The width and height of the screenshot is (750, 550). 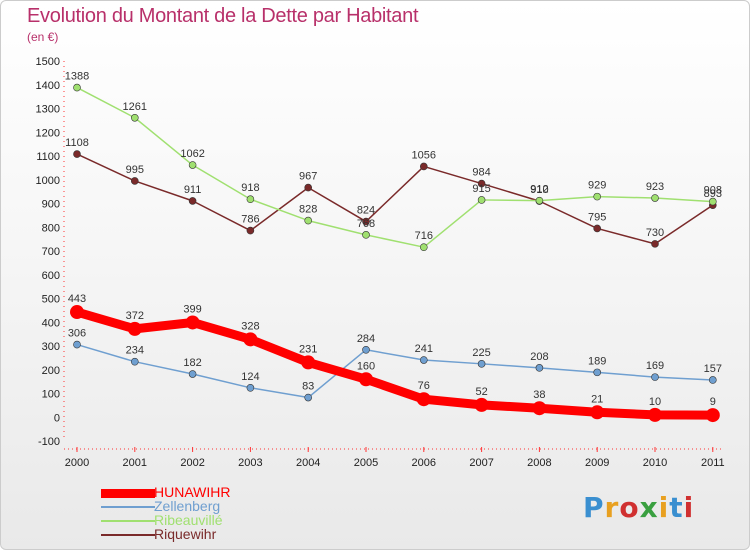 I want to click on y-tick-label: 1100, so click(x=48, y=157).